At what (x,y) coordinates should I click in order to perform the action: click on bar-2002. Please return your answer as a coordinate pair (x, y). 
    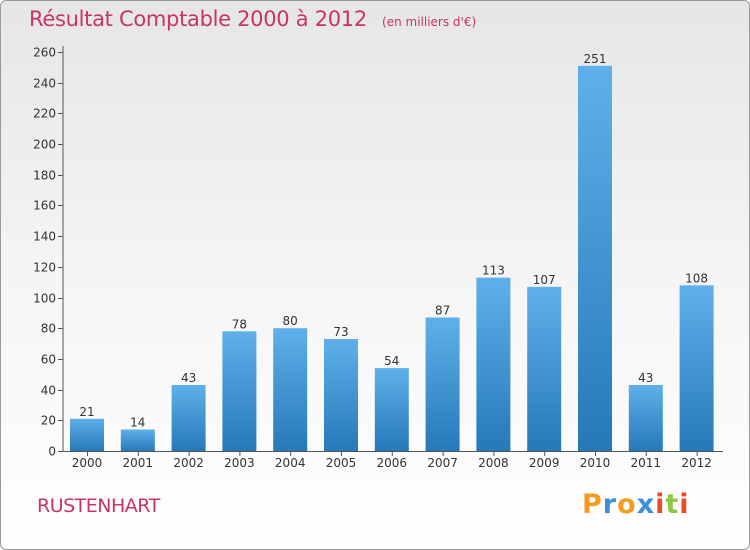
    Looking at the image, I should click on (188, 418).